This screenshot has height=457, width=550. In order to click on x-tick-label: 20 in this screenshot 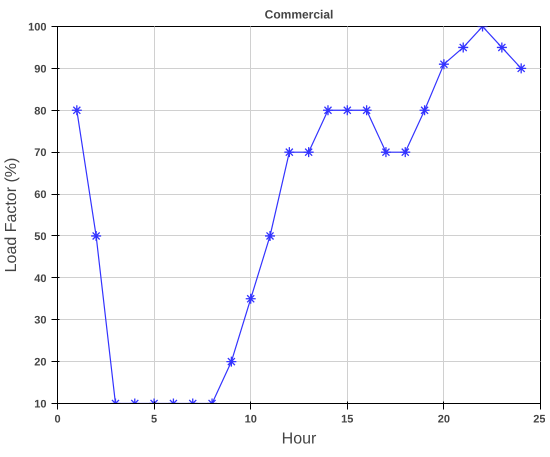, I will do `click(444, 420)`.